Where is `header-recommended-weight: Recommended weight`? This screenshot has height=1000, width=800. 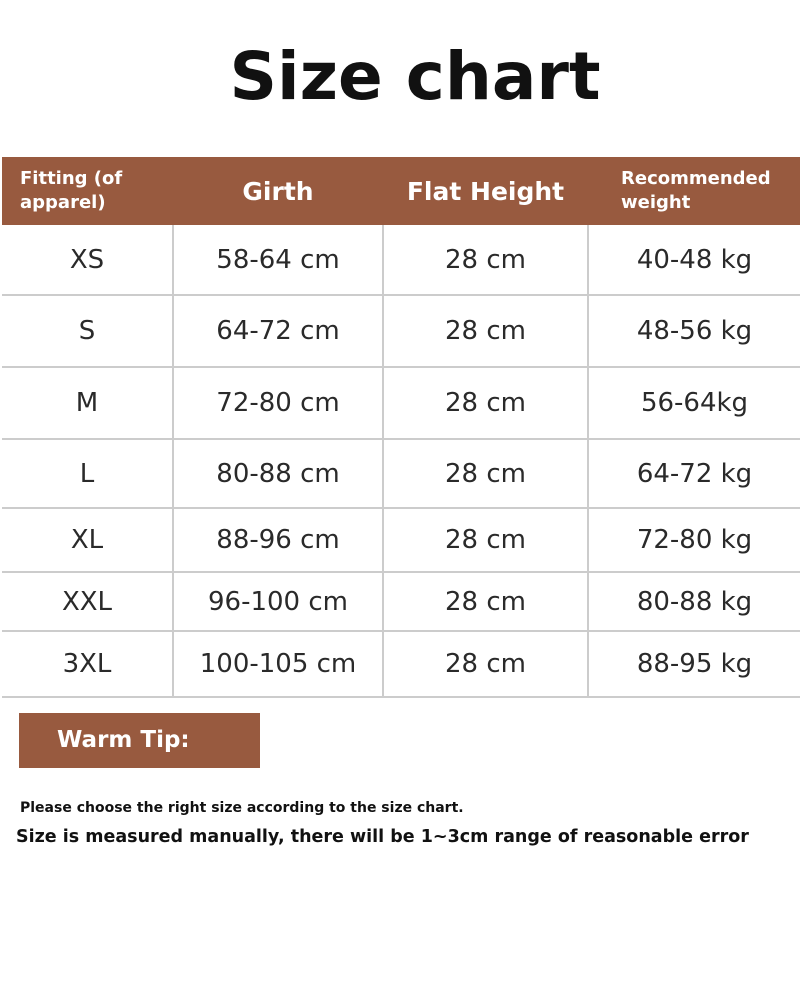 header-recommended-weight: Recommended weight is located at coordinates (694, 191).